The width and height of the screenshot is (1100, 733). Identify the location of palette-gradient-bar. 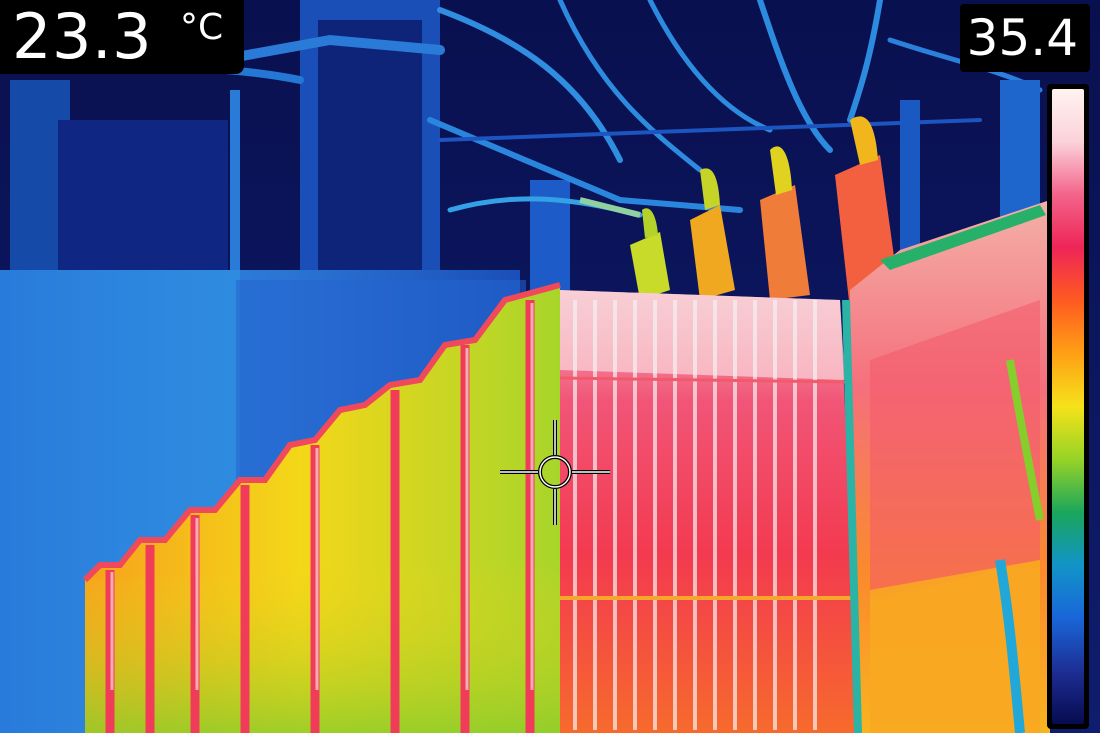
(1068, 406).